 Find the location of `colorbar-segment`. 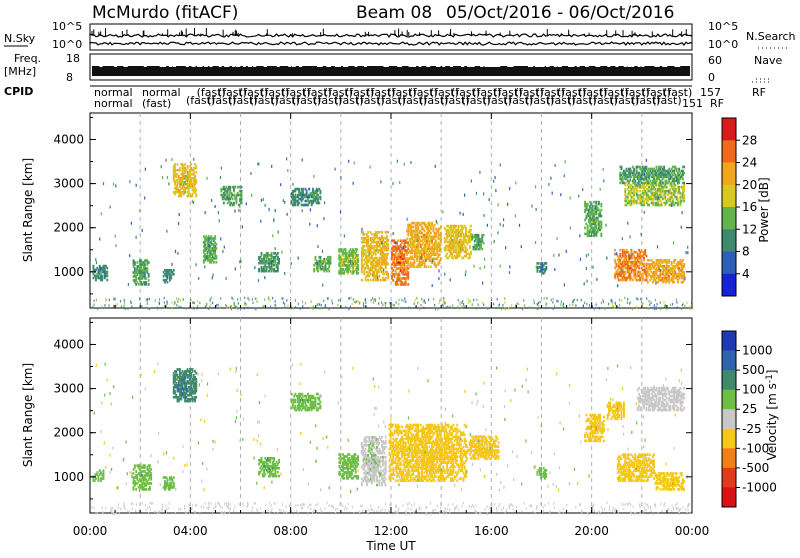

colorbar-segment is located at coordinates (729, 218).